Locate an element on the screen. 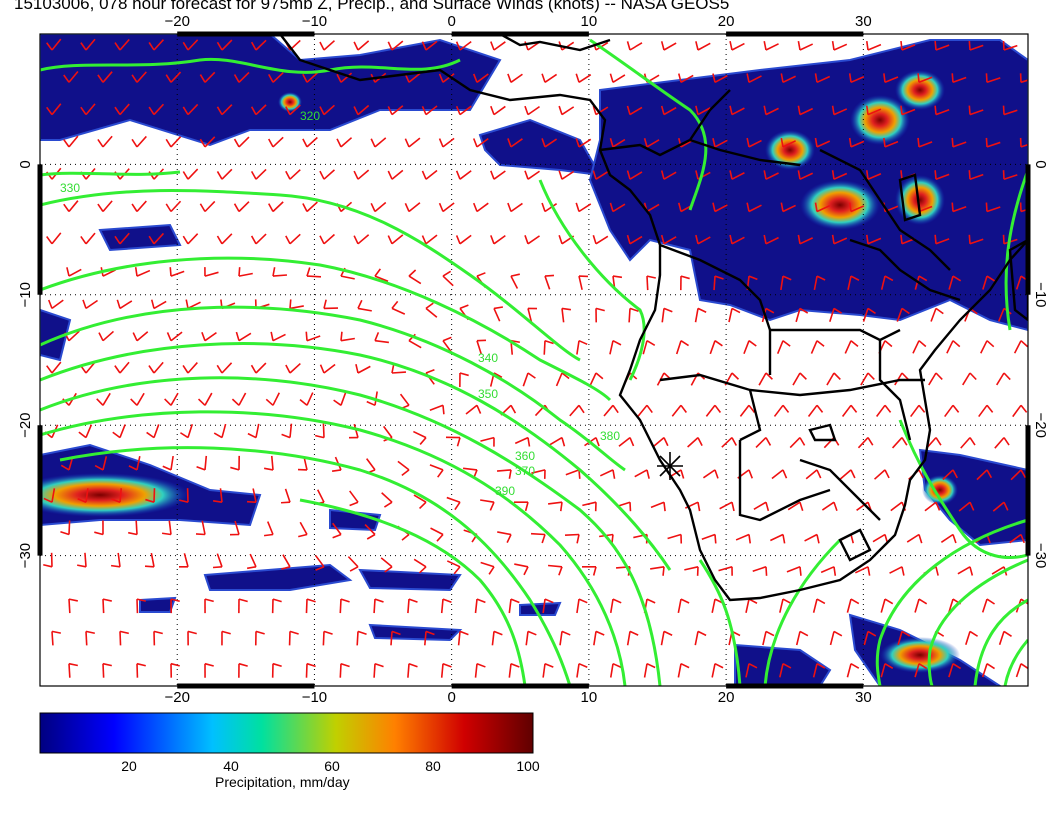  colorbar-label: Precipitation, mm/day is located at coordinates (282, 782).